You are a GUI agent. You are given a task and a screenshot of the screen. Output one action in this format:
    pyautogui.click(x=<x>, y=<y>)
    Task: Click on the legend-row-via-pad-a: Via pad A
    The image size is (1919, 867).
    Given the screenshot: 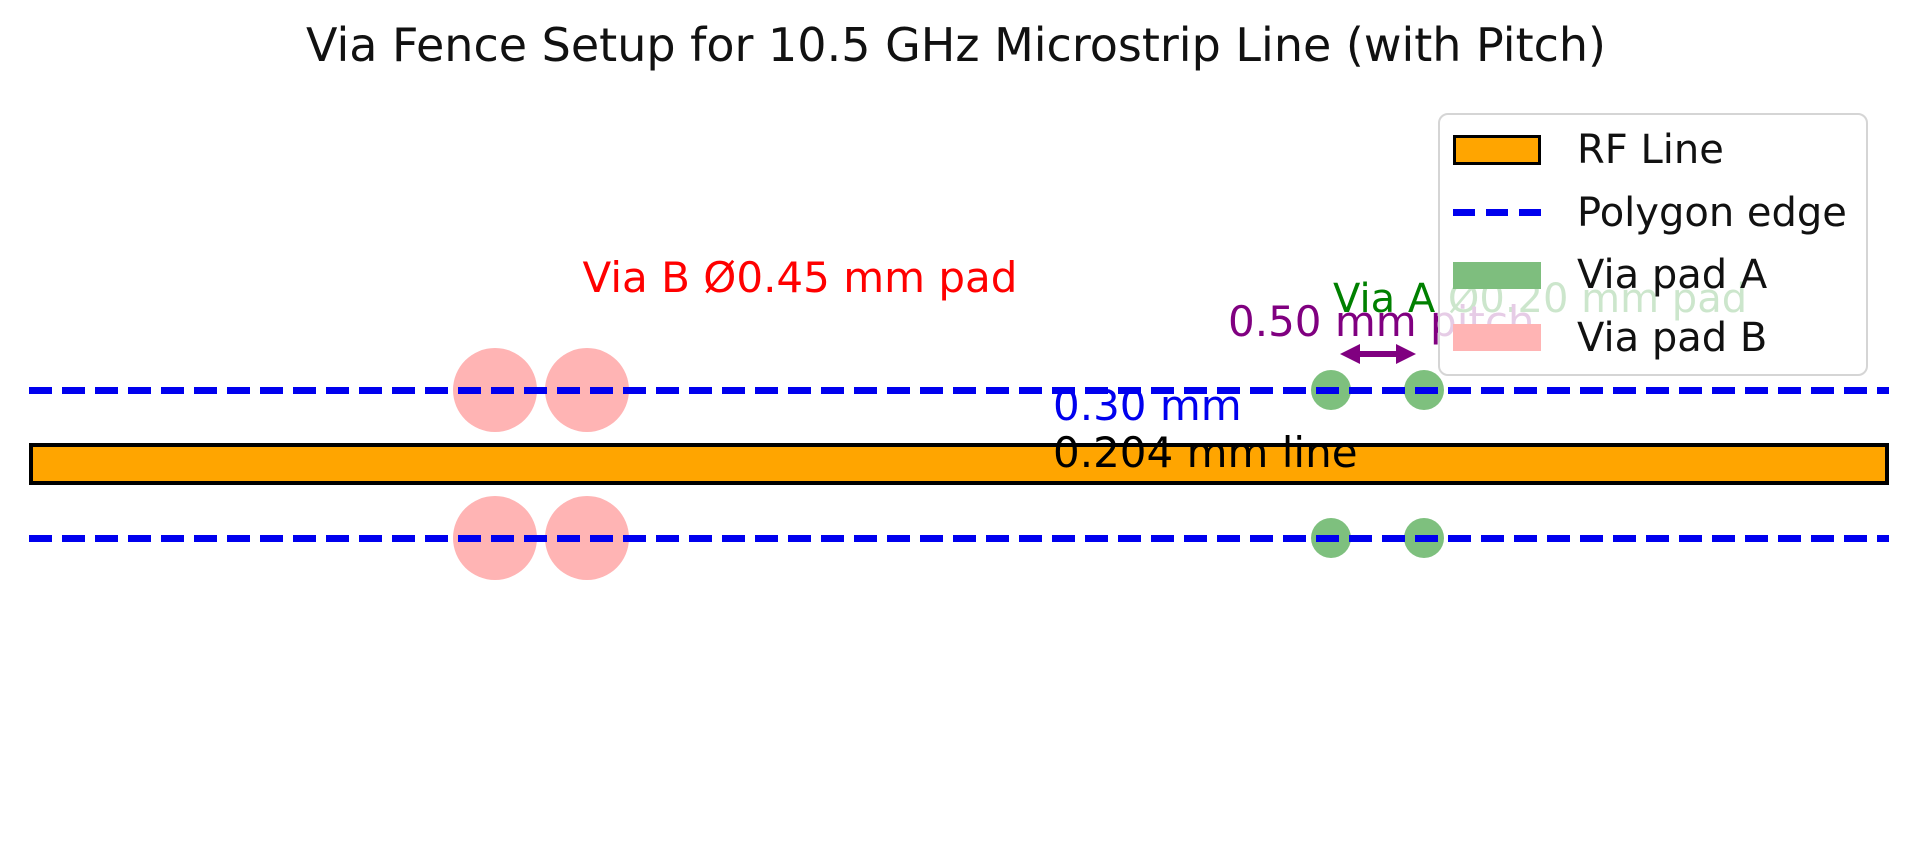 What is the action you would take?
    pyautogui.click(x=1653, y=275)
    